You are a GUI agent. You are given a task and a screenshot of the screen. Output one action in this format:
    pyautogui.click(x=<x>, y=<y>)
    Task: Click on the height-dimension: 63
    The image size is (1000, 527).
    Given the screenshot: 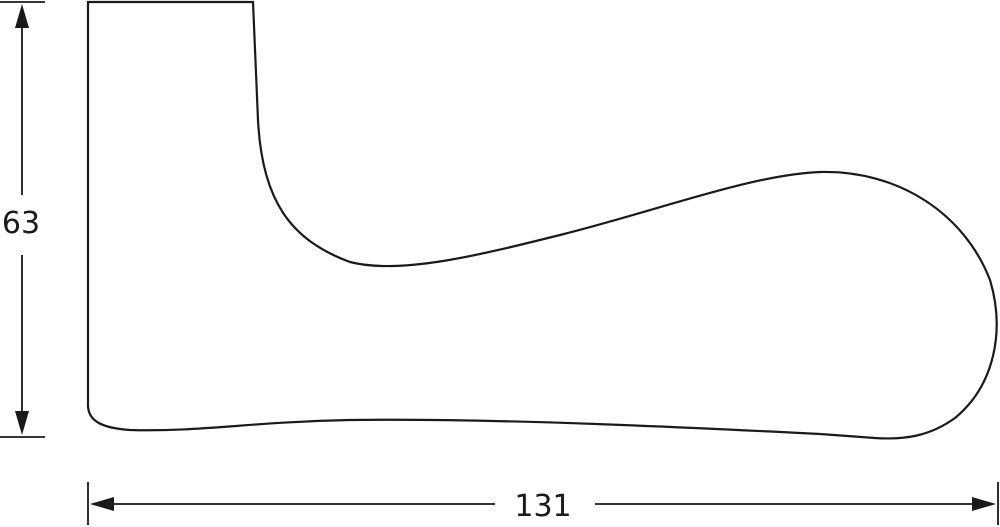 What is the action you would take?
    pyautogui.click(x=22, y=219)
    